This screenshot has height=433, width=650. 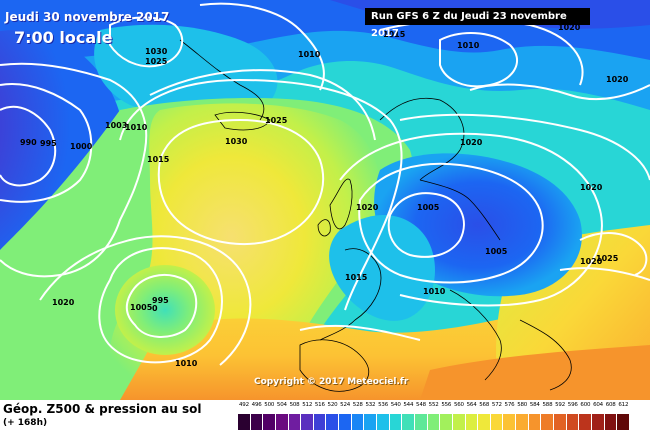 I want to click on scale-label: 532, so click(x=370, y=405).